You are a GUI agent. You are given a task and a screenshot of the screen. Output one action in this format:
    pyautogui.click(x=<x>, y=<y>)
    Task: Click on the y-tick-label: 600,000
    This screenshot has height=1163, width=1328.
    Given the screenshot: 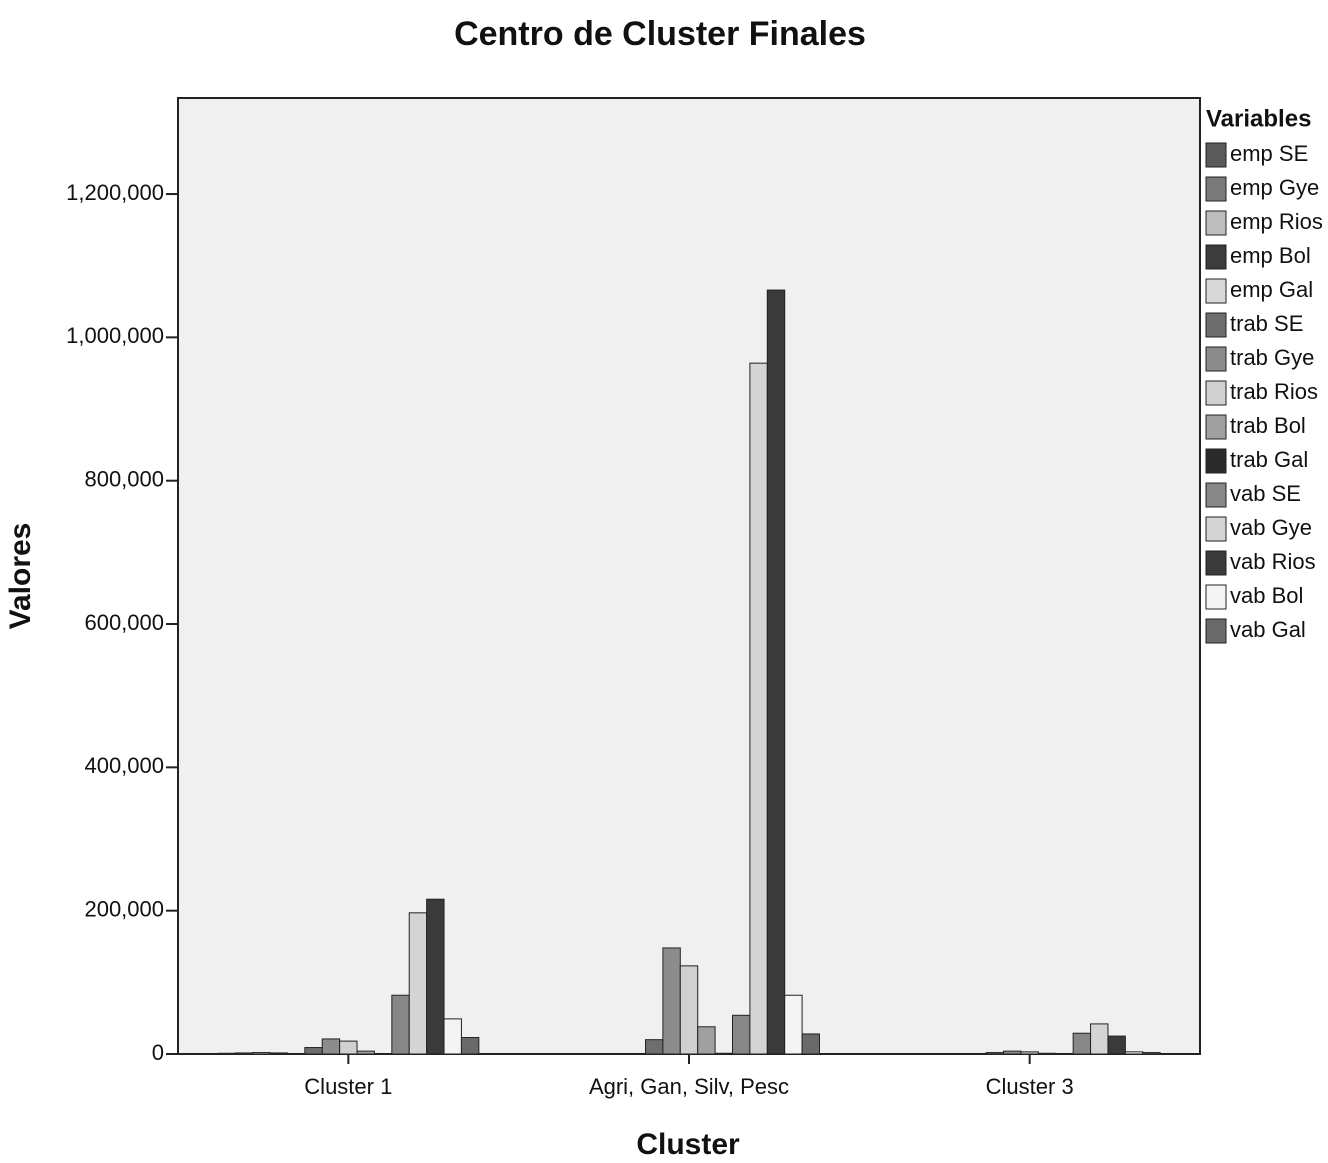 What is the action you would take?
    pyautogui.click(x=124, y=622)
    